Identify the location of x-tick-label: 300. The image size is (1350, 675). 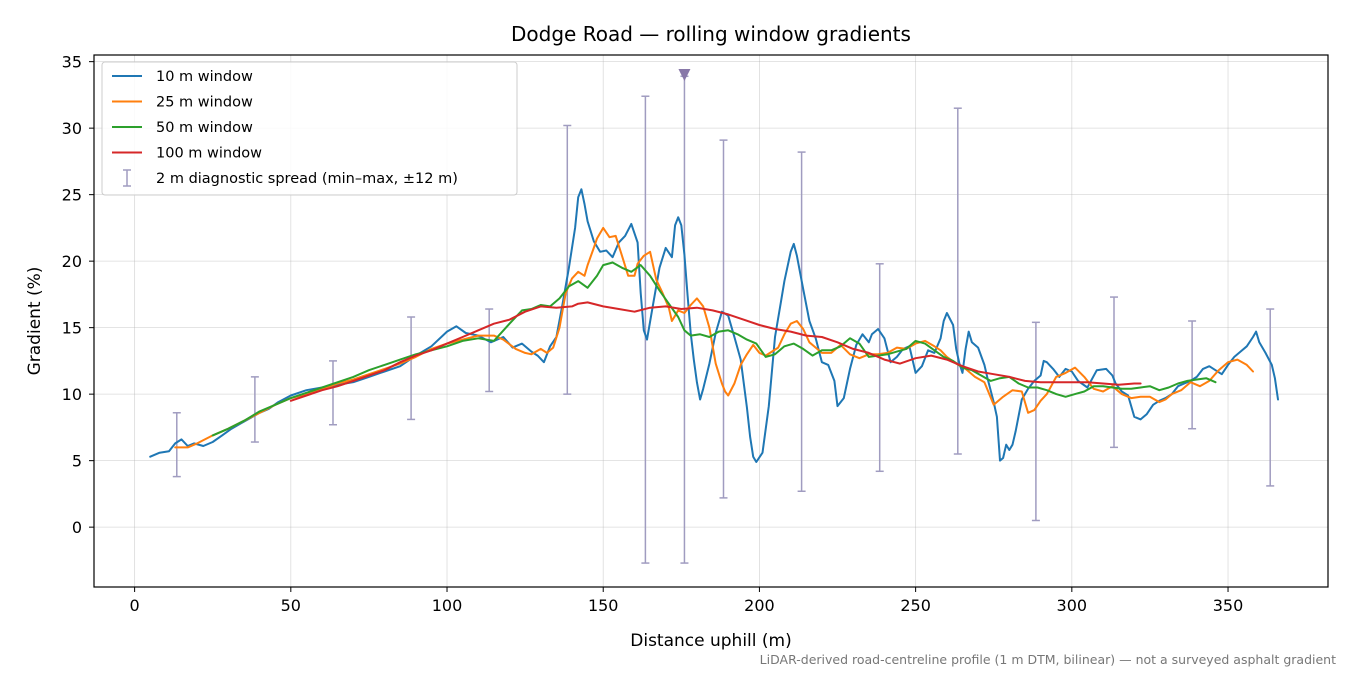
(1072, 605).